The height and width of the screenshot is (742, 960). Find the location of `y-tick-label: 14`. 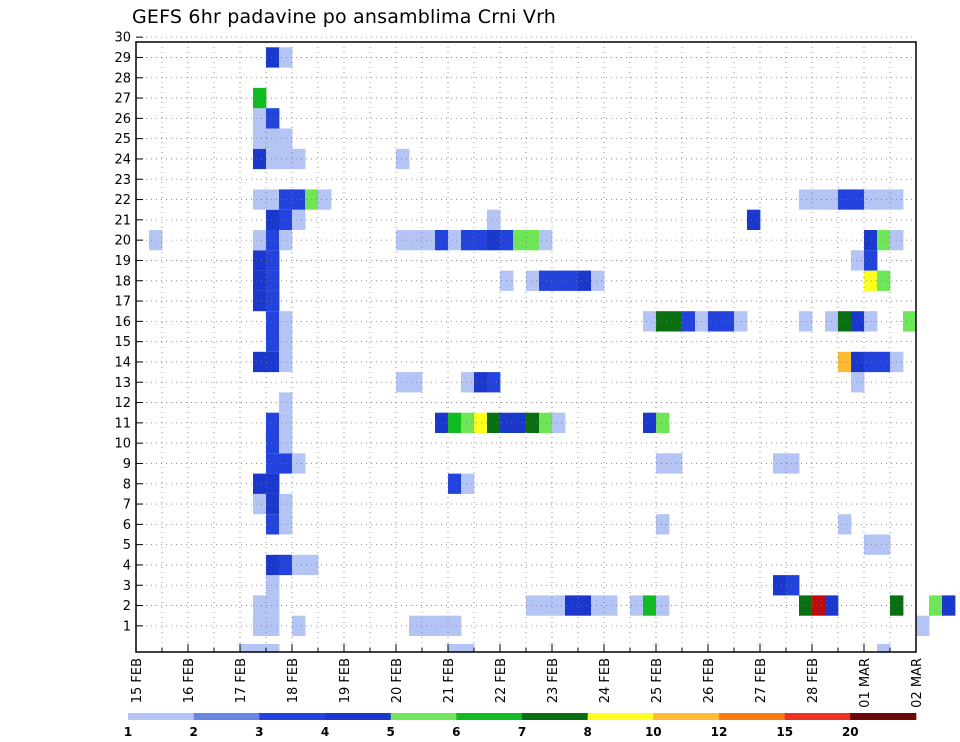

y-tick-label: 14 is located at coordinates (122, 362).